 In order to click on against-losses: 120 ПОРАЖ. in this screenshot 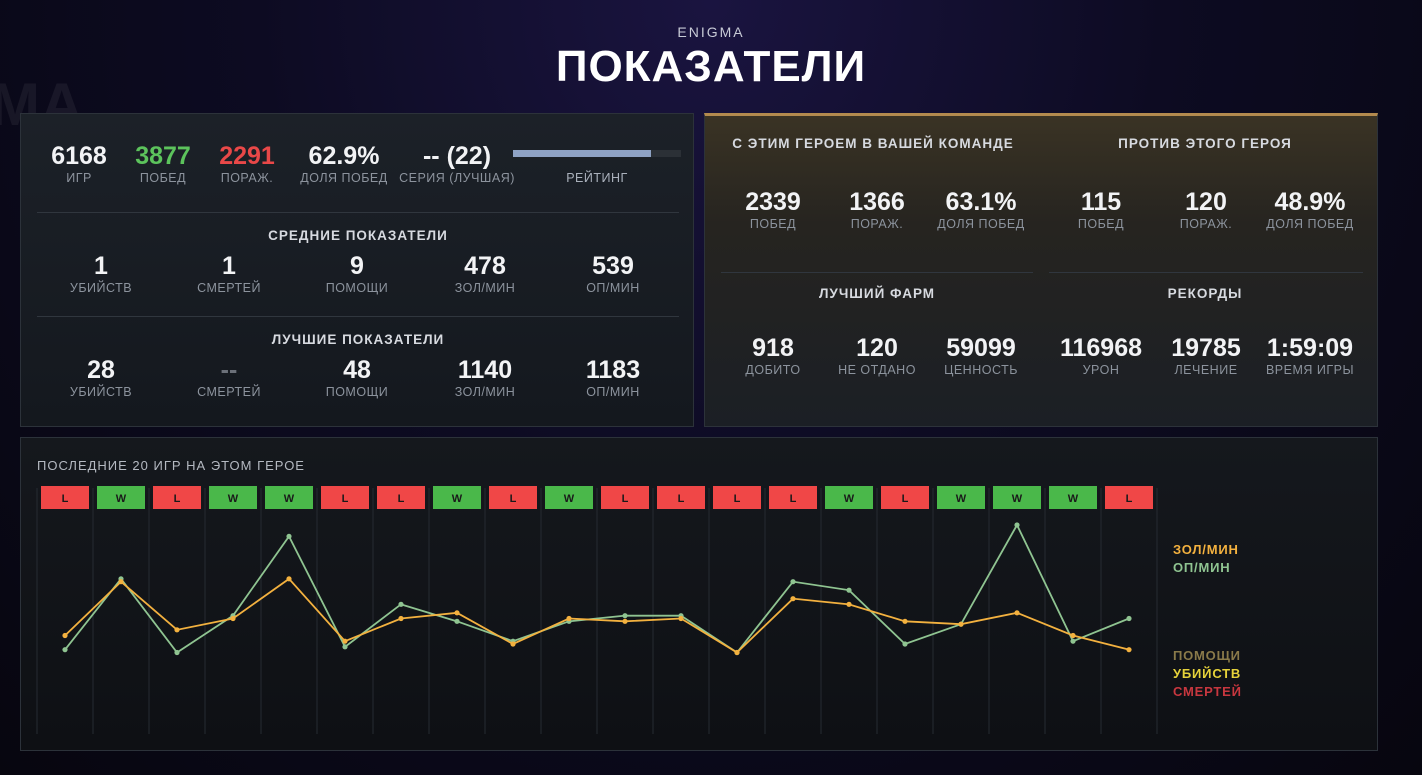, I will do `click(1206, 209)`.